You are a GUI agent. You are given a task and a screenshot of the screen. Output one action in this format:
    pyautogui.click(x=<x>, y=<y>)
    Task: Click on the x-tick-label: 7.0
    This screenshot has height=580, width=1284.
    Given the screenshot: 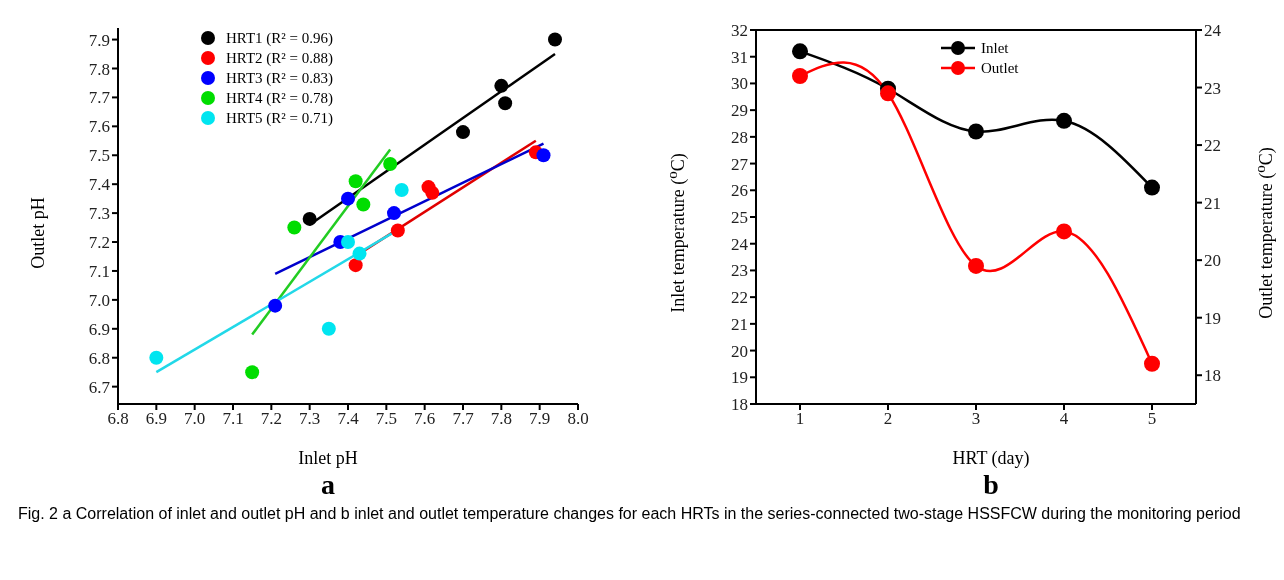 What is the action you would take?
    pyautogui.click(x=195, y=419)
    